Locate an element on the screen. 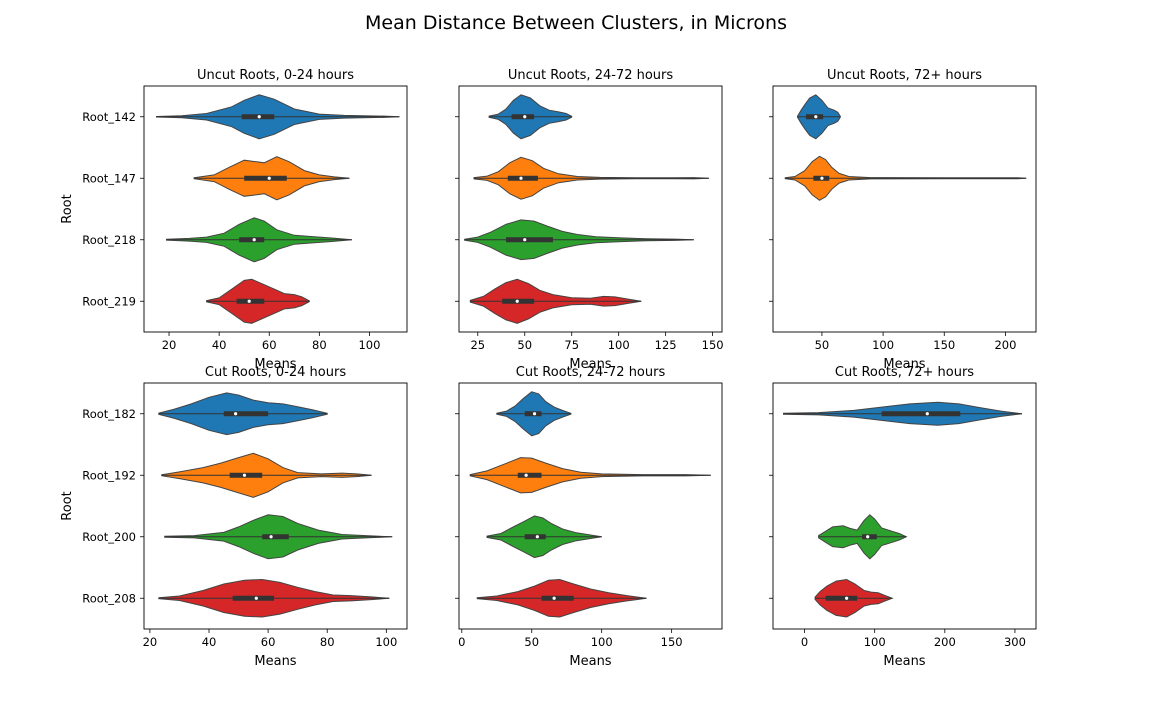 This screenshot has height=720, width=1152. subplot-title: Cut Roots, 24-72 hours is located at coordinates (591, 372).